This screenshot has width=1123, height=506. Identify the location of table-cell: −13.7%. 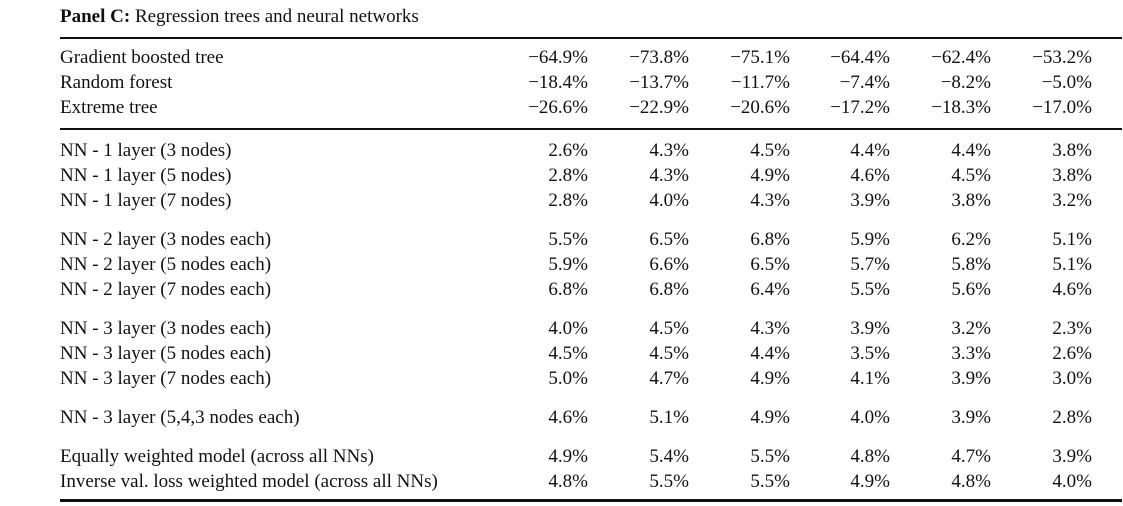
(659, 82).